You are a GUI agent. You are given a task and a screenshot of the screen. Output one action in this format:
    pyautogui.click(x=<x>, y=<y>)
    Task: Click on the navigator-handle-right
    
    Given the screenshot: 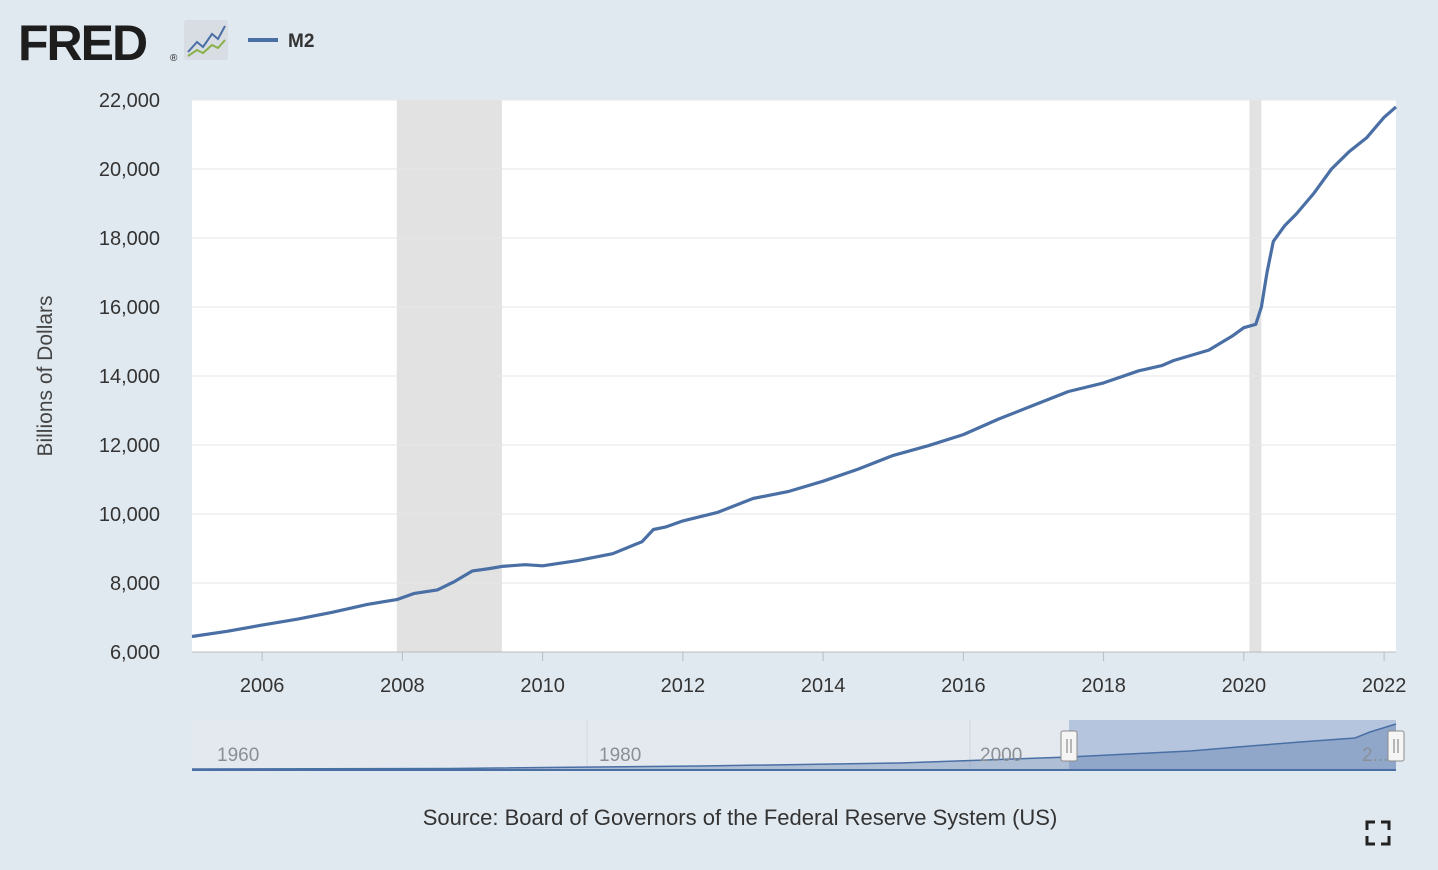 What is the action you would take?
    pyautogui.click(x=1396, y=746)
    